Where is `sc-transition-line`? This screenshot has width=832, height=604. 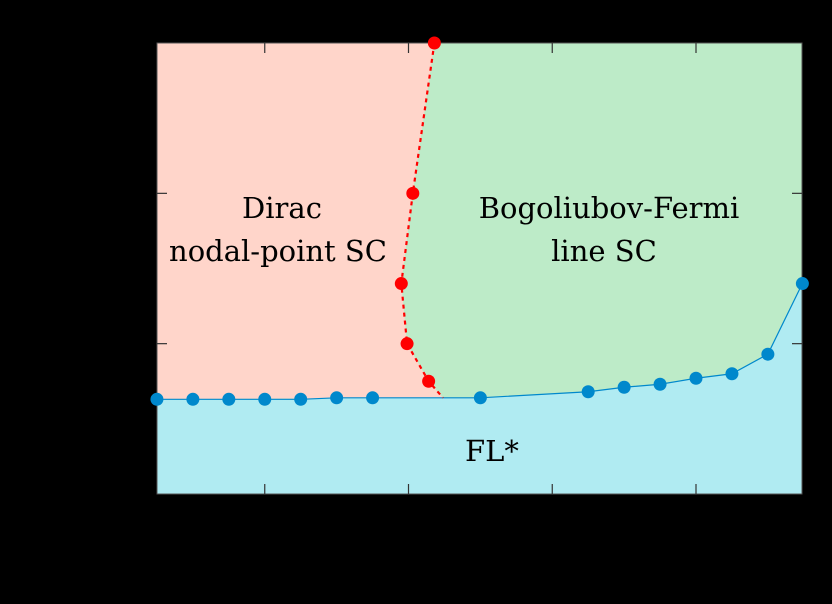 sc-transition-line is located at coordinates (422, 220).